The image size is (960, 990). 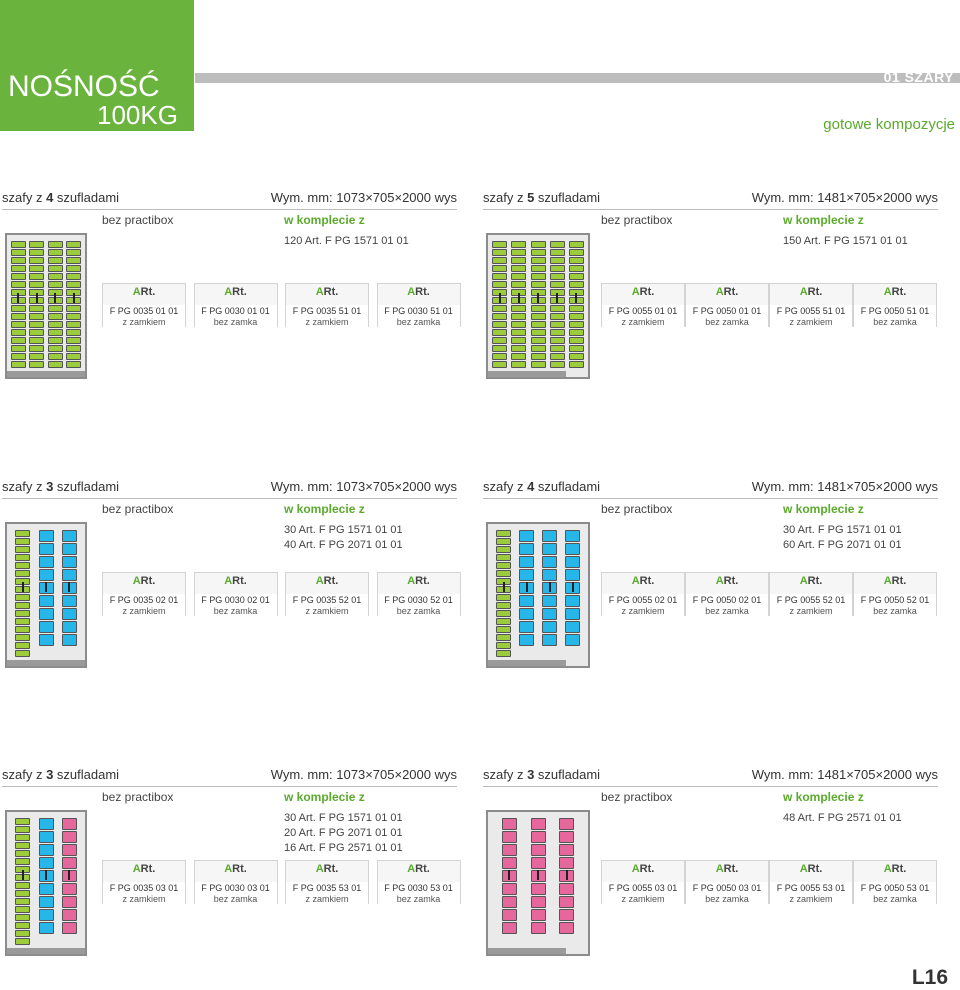 What do you see at coordinates (327, 888) in the screenshot?
I see `article-code: F PG 0035 53 01` at bounding box center [327, 888].